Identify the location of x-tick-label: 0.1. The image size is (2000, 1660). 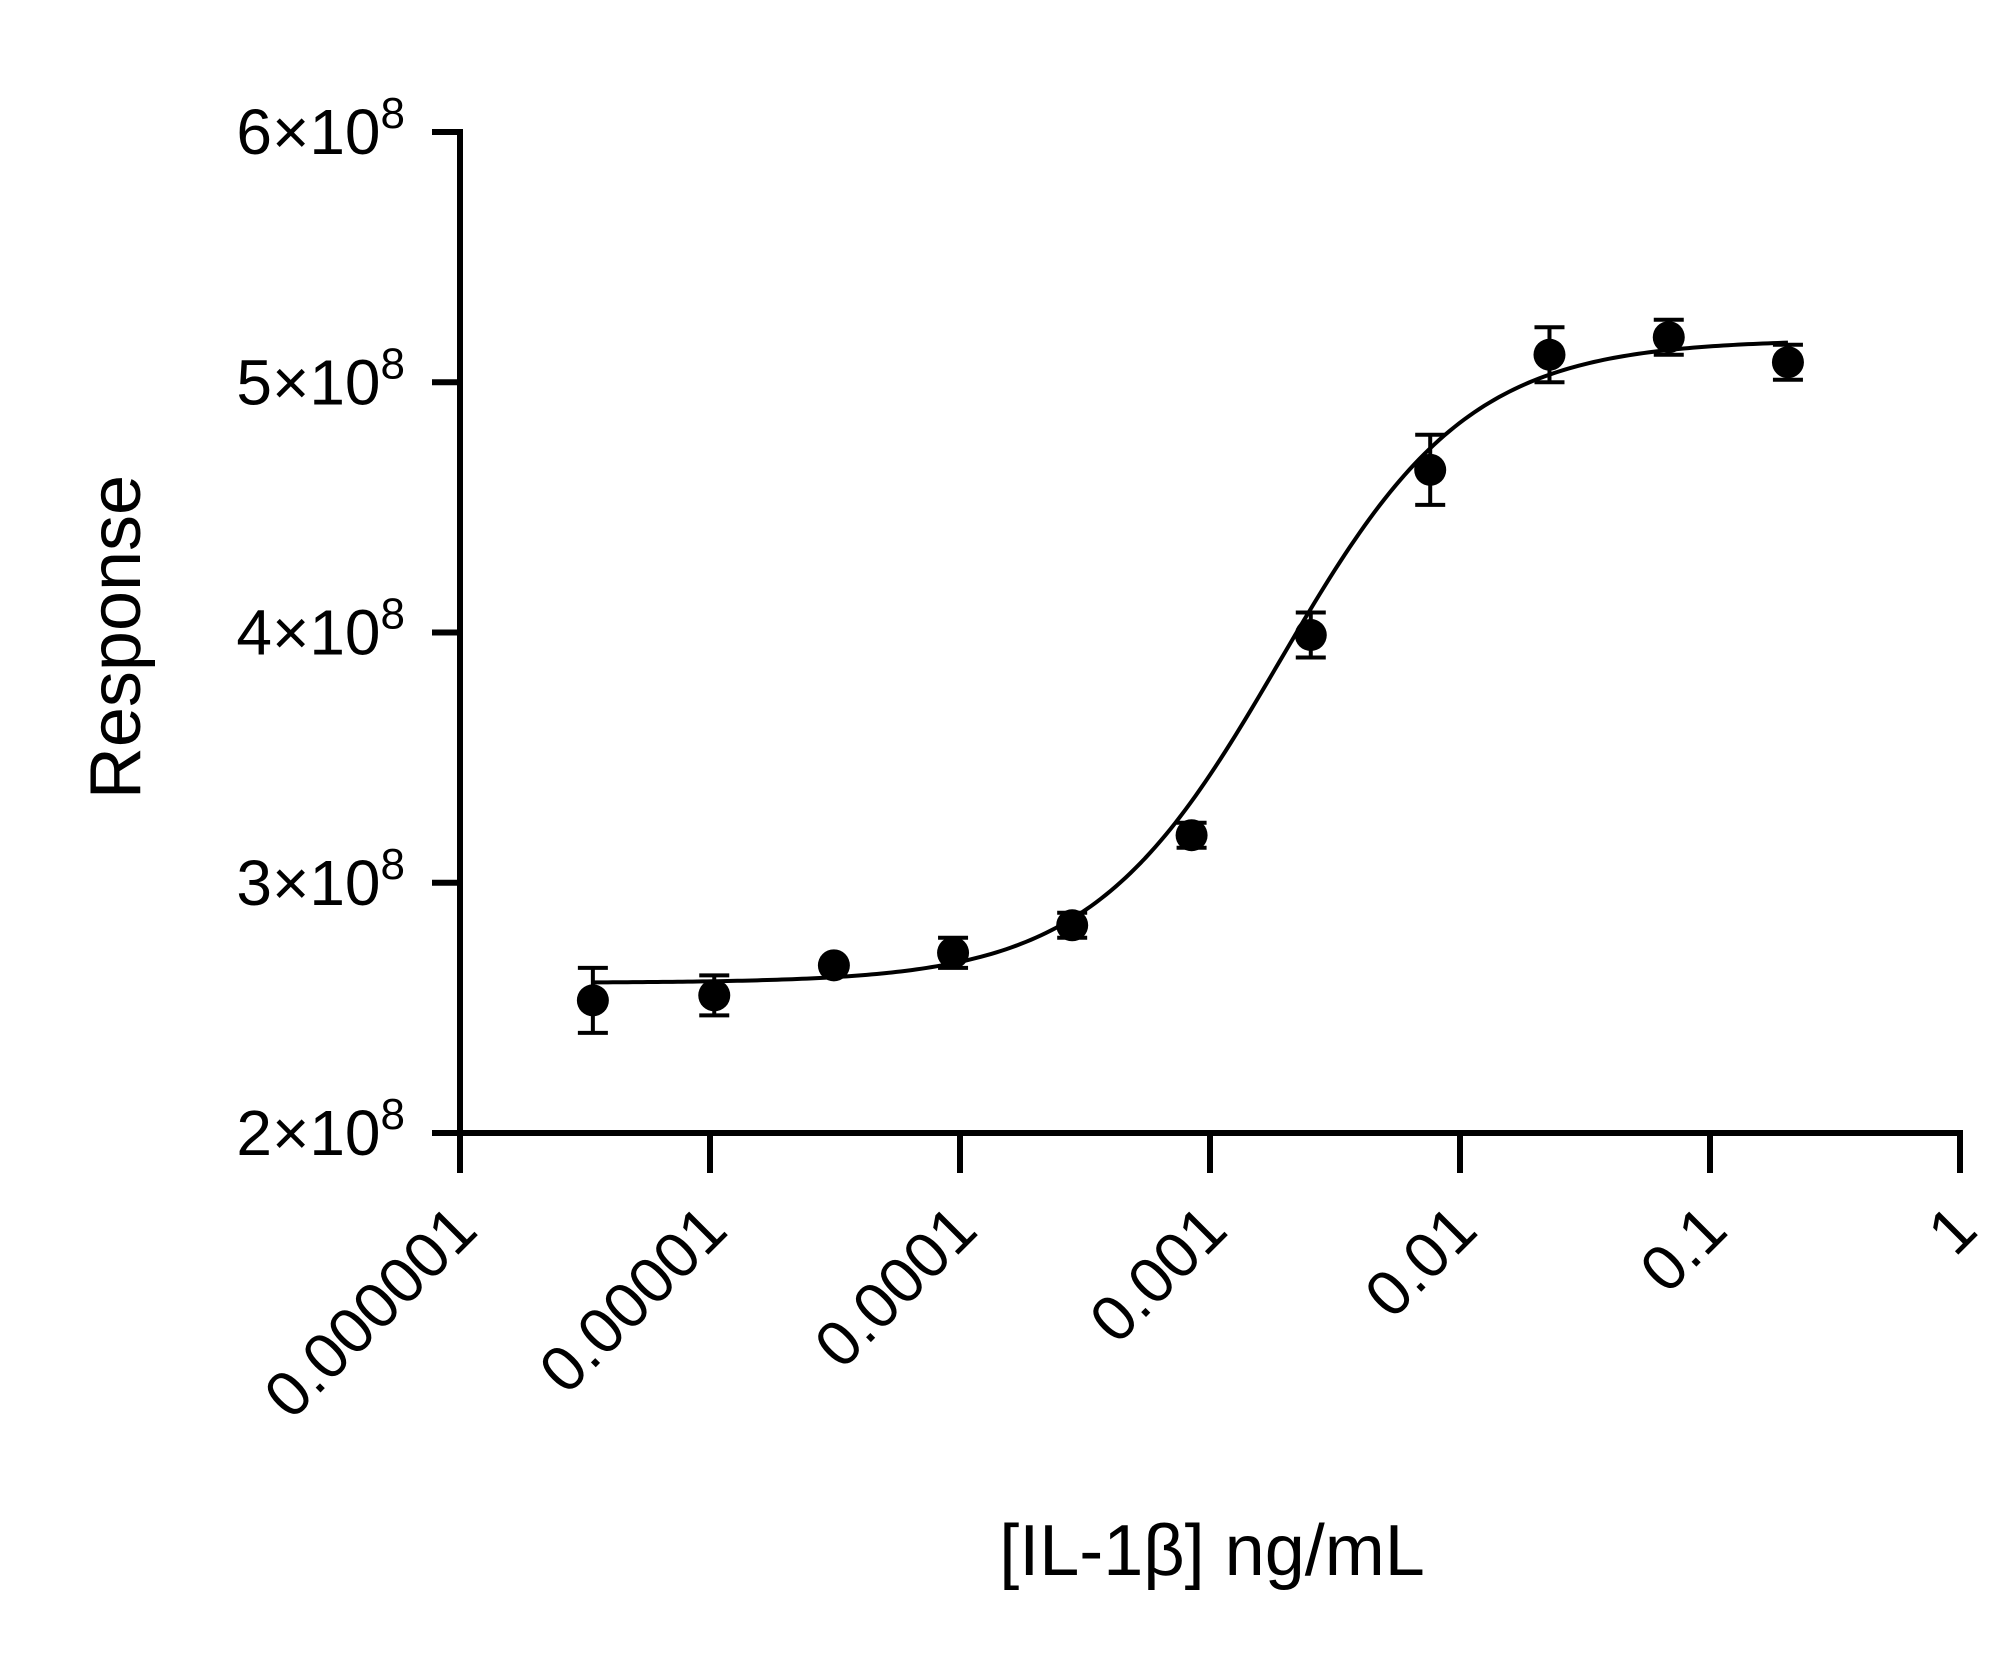
(1683, 1249).